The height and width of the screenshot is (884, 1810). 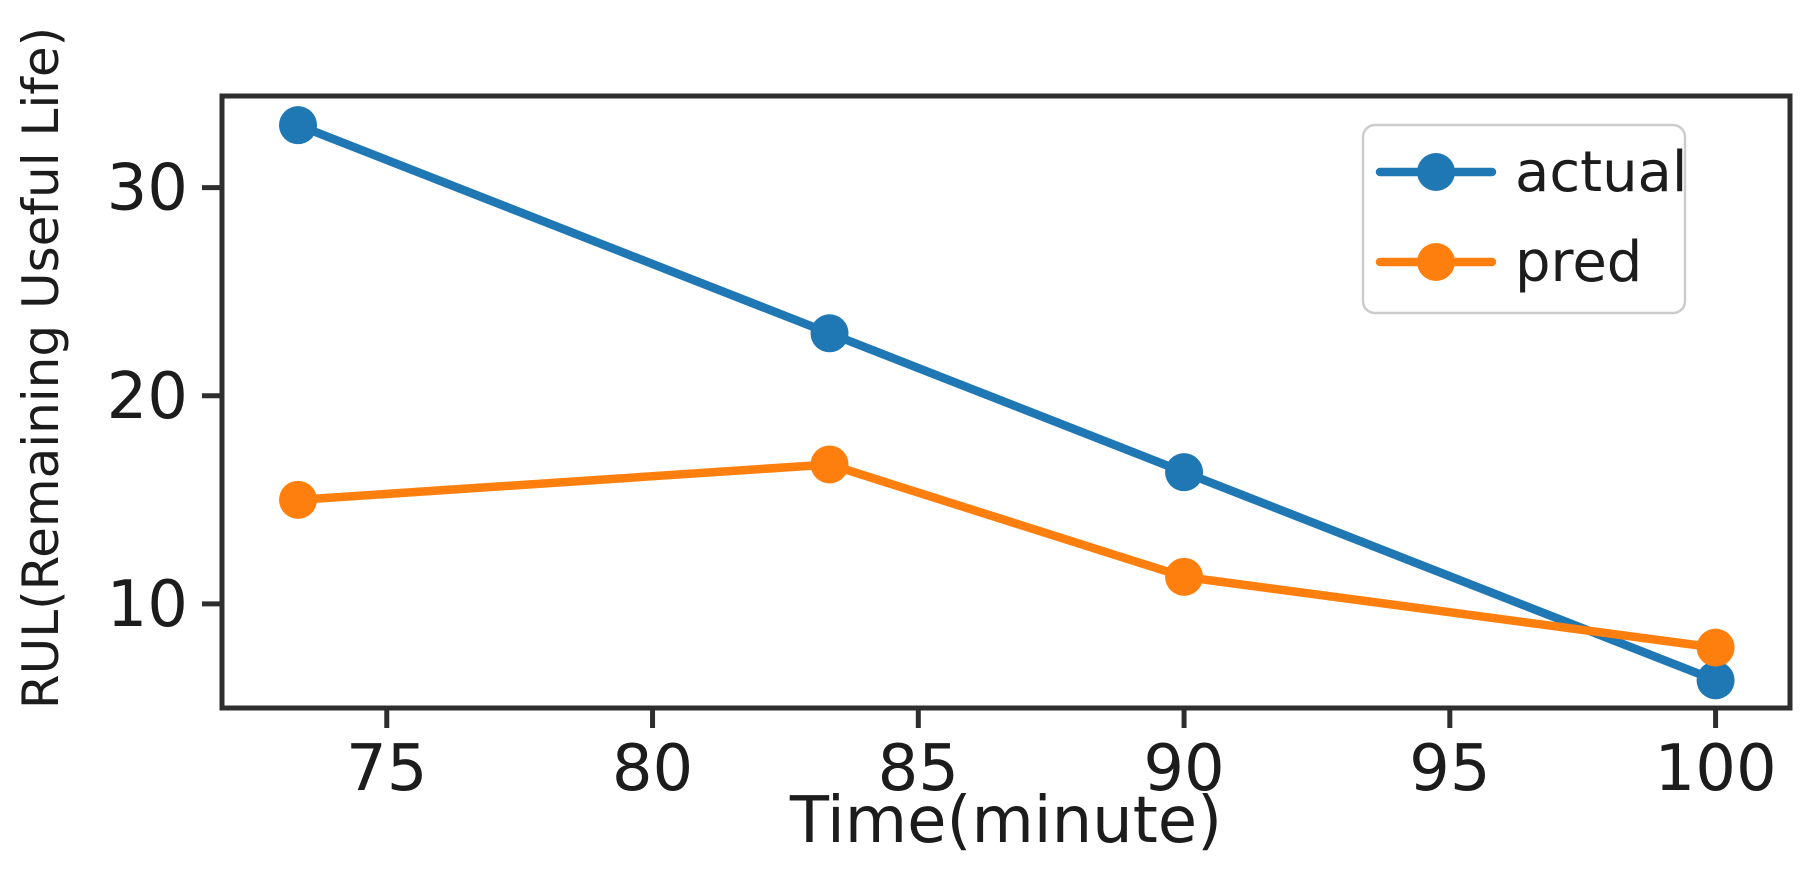 I want to click on legend-entry-label: actual, so click(x=1601, y=172).